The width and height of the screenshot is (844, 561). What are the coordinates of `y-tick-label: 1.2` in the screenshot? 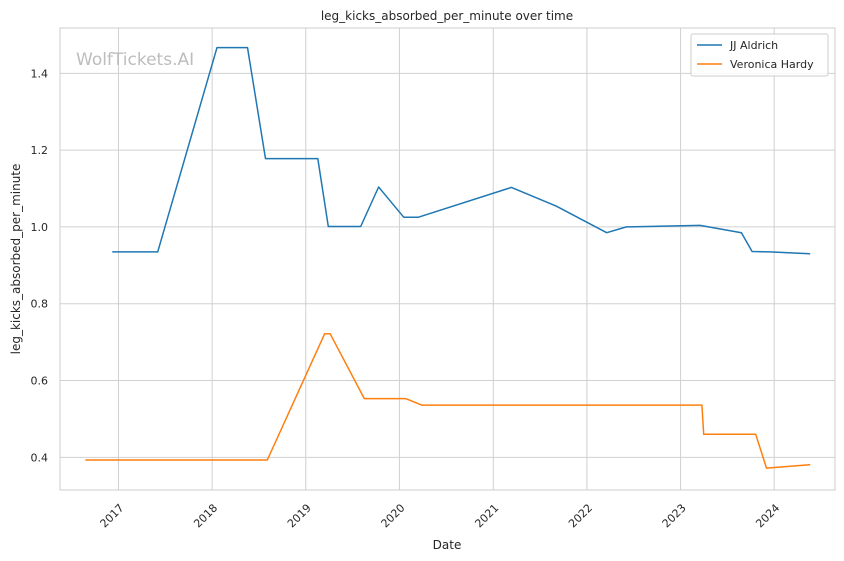 It's located at (40, 150).